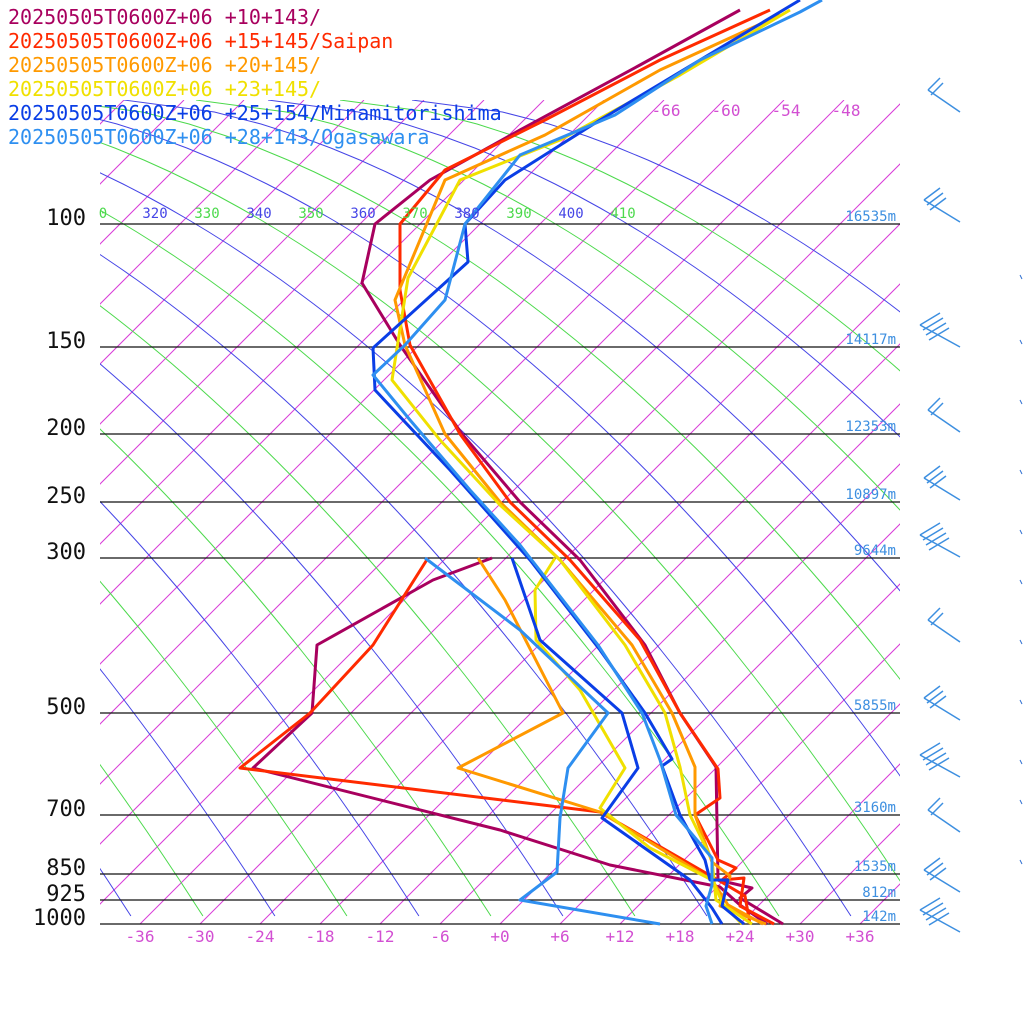 The height and width of the screenshot is (1024, 1024). Describe the element at coordinates (870, 217) in the screenshot. I see `height-label: 16535m` at that location.